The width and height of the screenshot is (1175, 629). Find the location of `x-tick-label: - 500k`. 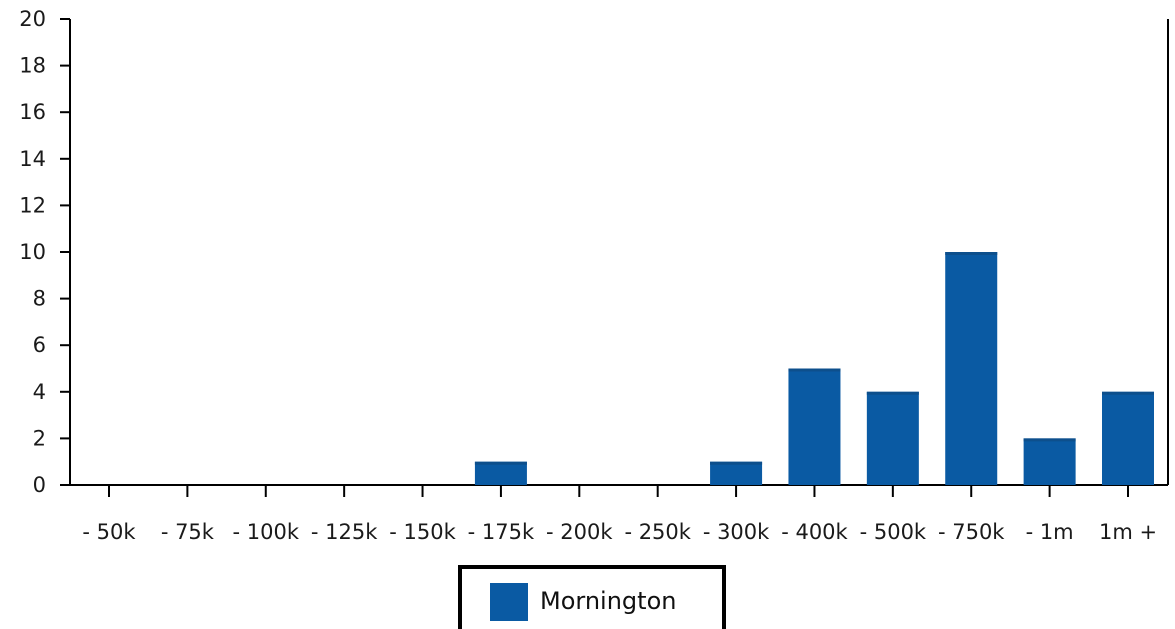

x-tick-label: - 500k is located at coordinates (893, 532).